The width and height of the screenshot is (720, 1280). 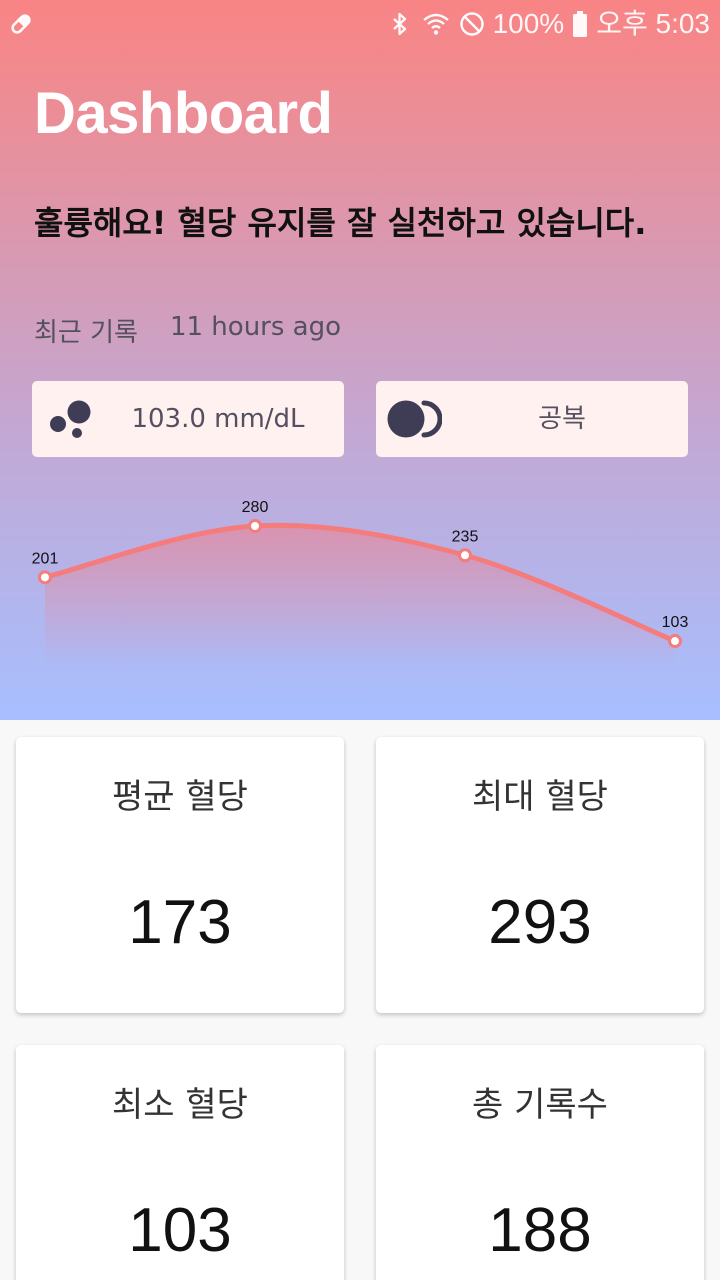 What do you see at coordinates (540, 1162) in the screenshot?
I see `record-count-card: 총 기록수 188` at bounding box center [540, 1162].